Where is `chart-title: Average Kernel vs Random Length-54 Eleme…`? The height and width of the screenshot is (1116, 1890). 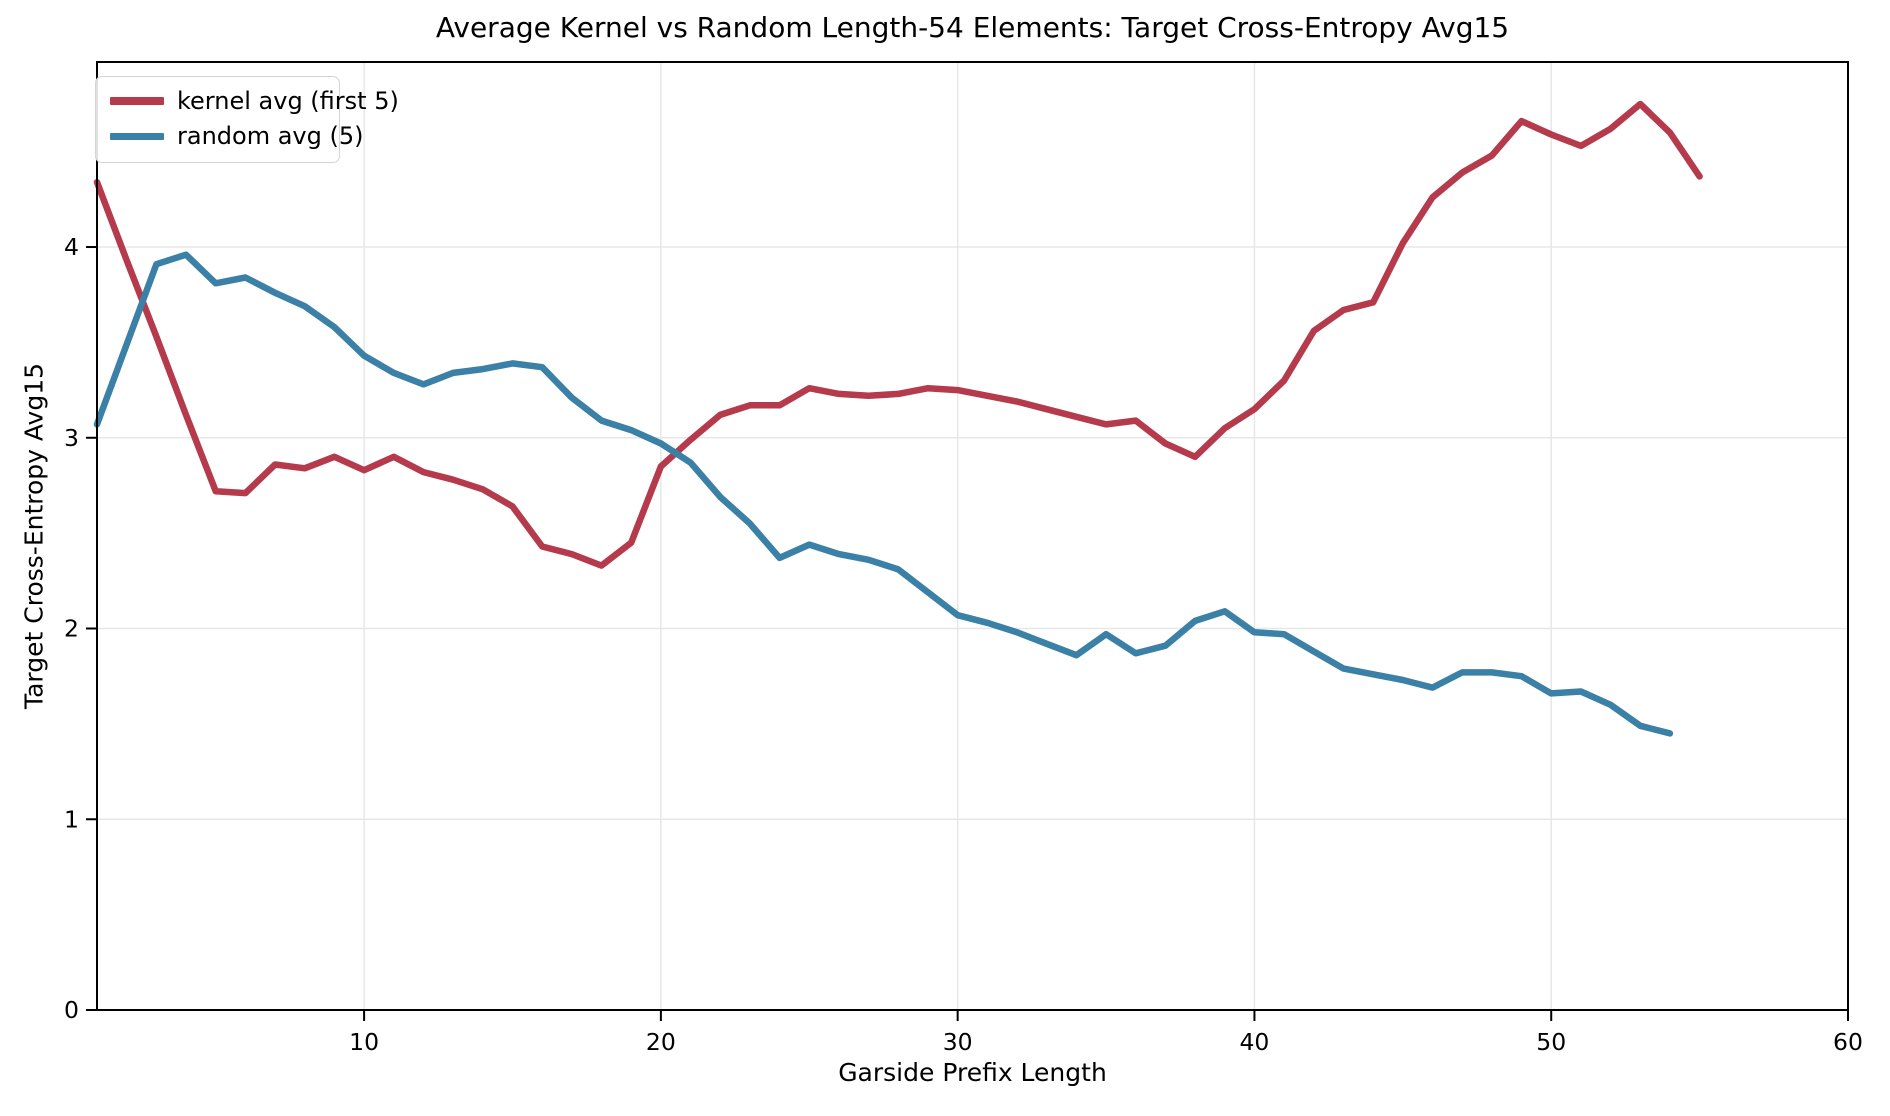 chart-title: Average Kernel vs Random Length-54 Eleme… is located at coordinates (972, 27).